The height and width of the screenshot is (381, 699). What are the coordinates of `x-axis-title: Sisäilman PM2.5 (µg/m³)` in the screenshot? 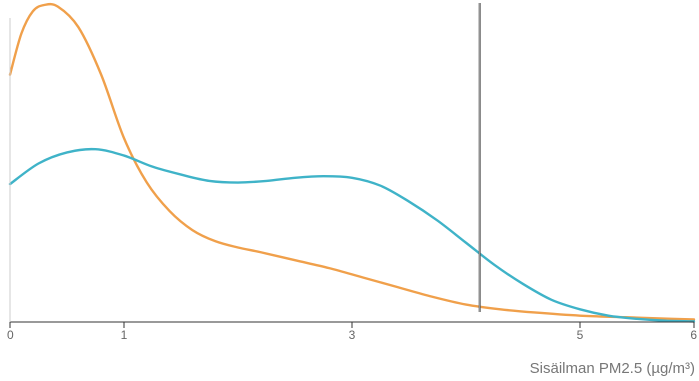 It's located at (612, 368).